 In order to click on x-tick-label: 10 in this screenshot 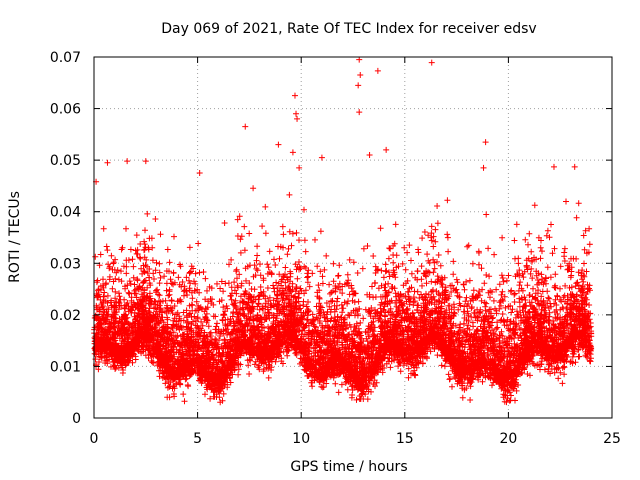, I will do `click(301, 439)`.